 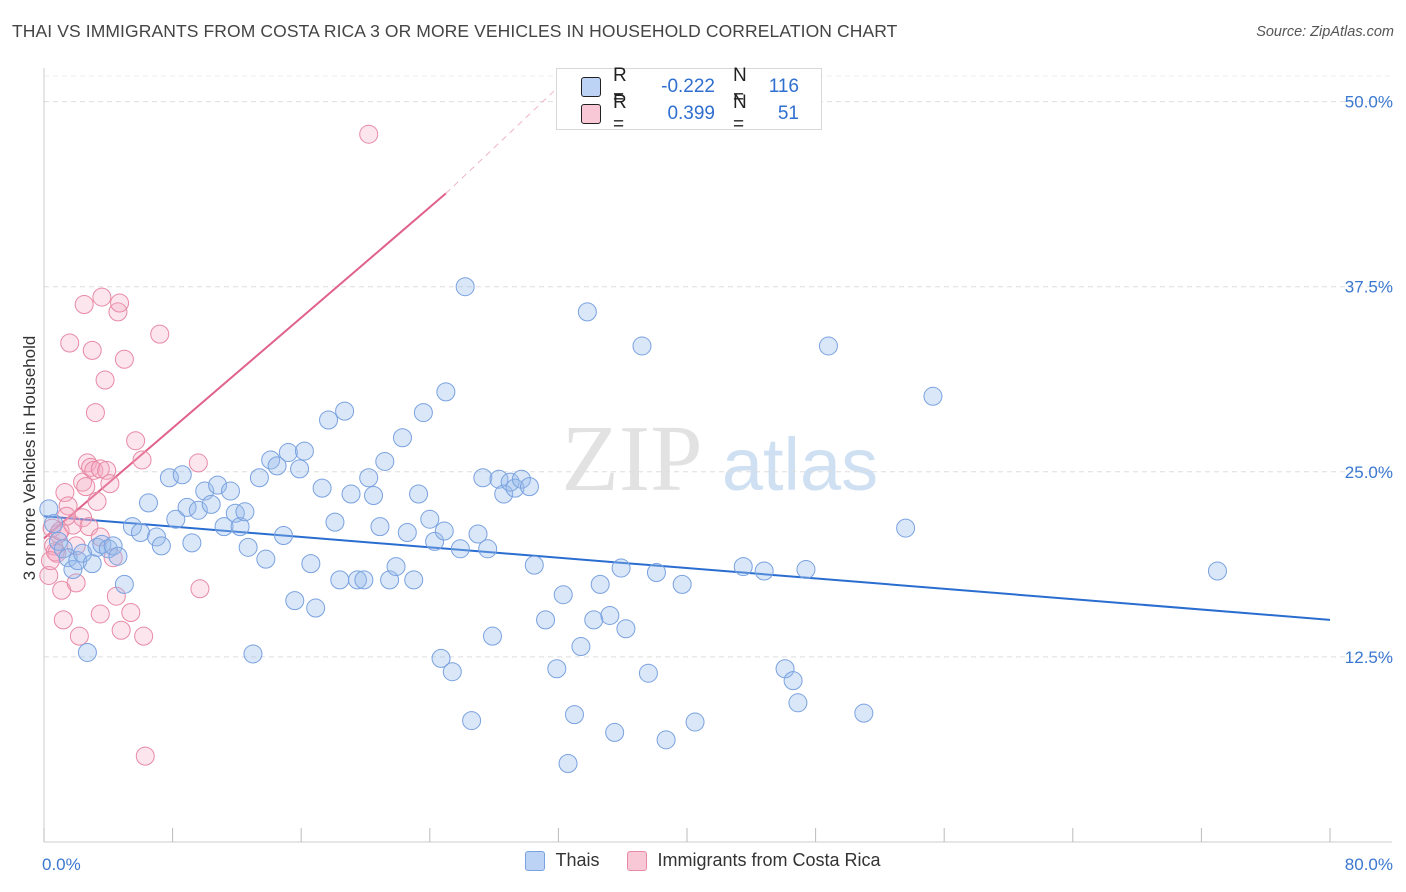 I want to click on trend-extension-costa-rica, so click(x=502, y=140).